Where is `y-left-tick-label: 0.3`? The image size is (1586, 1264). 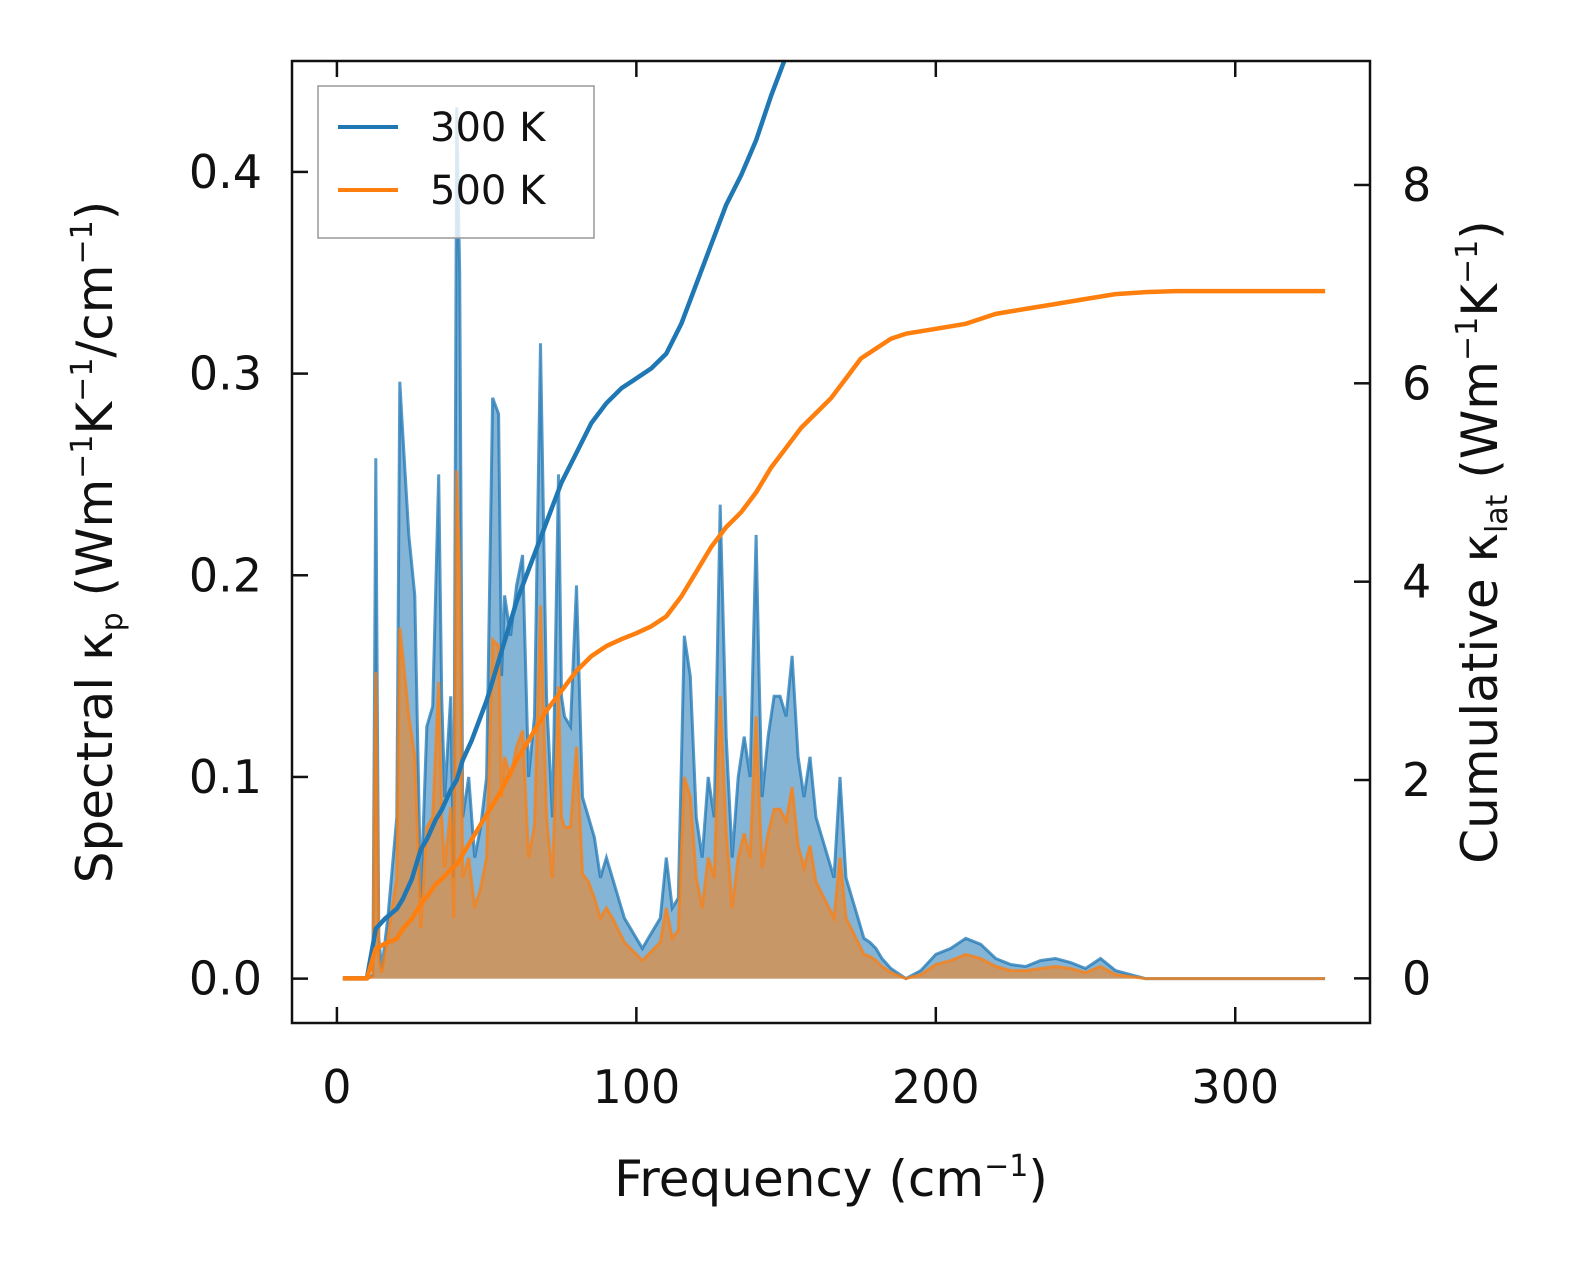 y-left-tick-label: 0.3 is located at coordinates (225, 374).